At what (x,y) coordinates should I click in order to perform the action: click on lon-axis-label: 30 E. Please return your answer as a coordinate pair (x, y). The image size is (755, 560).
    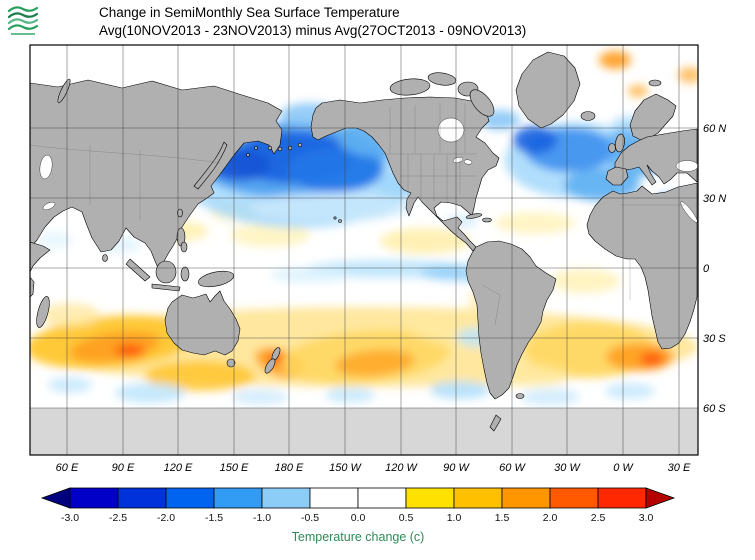
    Looking at the image, I should click on (679, 468).